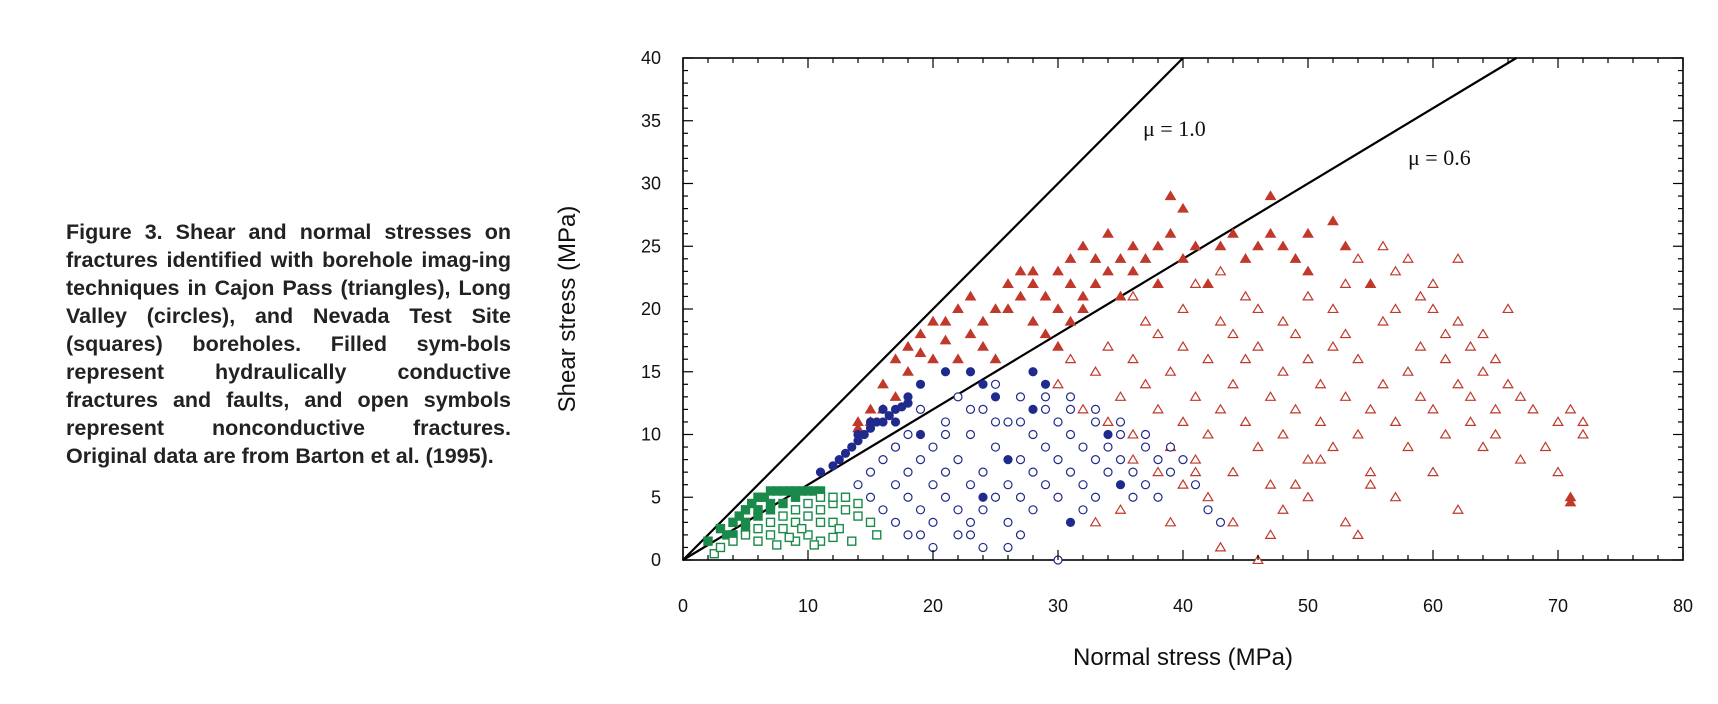 This screenshot has height=704, width=1718. I want to click on y-tick-label: 30, so click(651, 184).